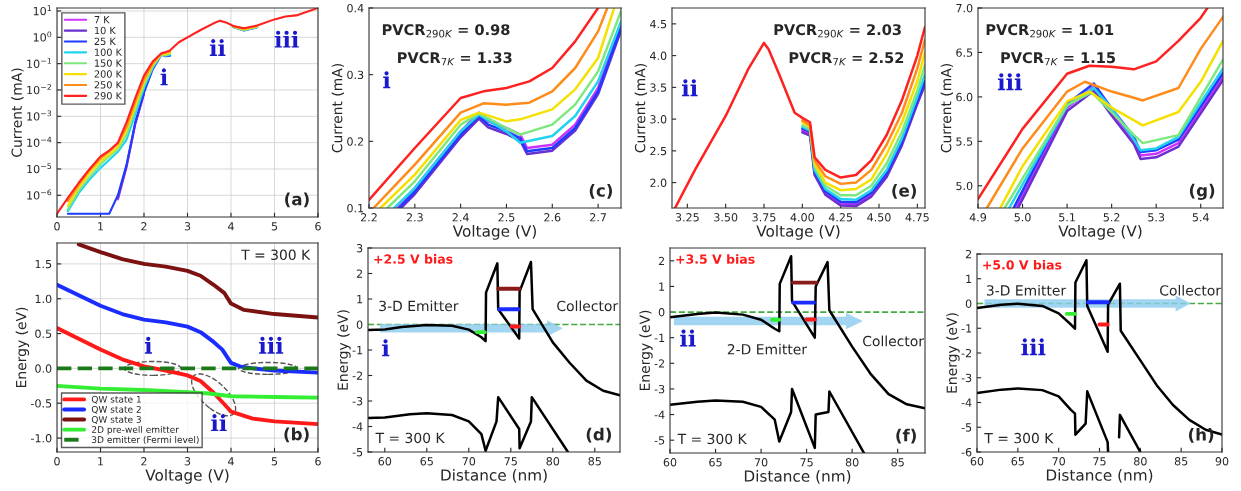 The image size is (1241, 491). Describe the element at coordinates (109, 63) in the screenshot. I see `legend-label: 150 K` at that location.